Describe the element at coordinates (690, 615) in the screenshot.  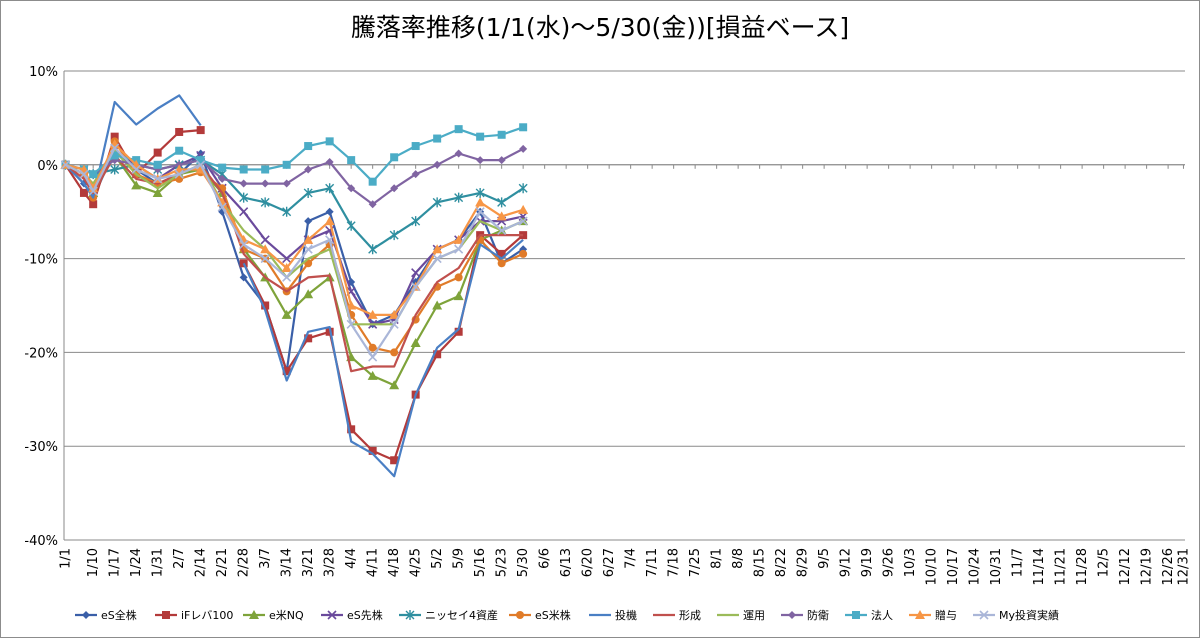
I see `legend-label: 形成` at that location.